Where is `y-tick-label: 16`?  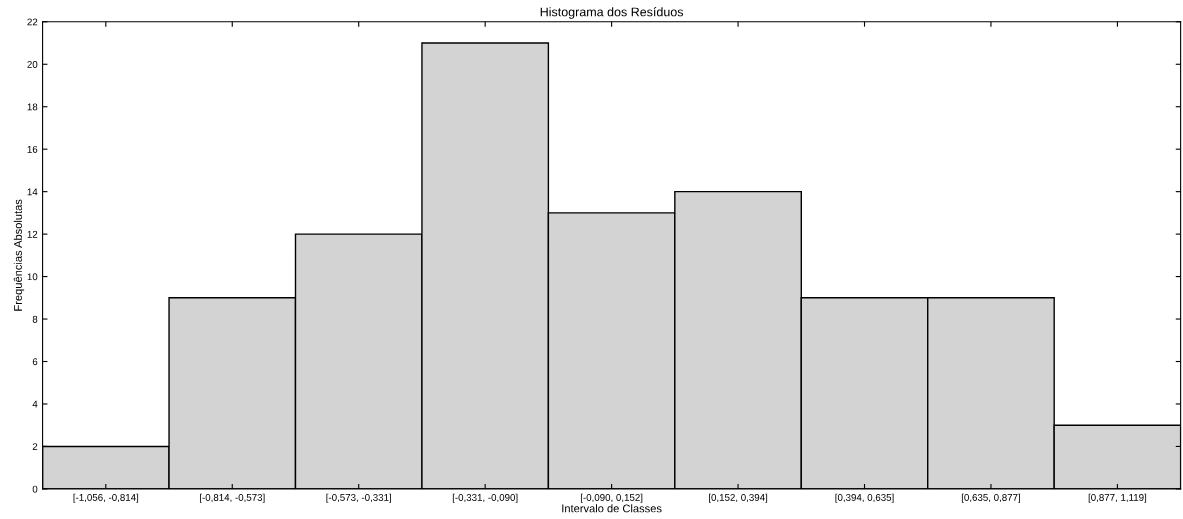 y-tick-label: 16 is located at coordinates (32, 149).